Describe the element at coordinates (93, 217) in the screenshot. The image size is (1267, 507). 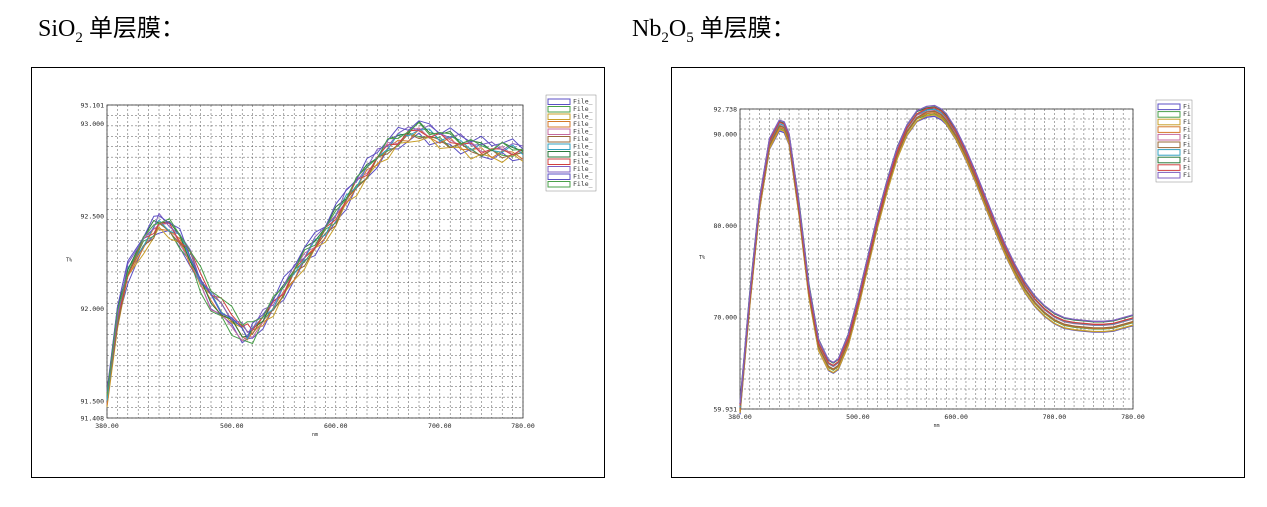
I see `y-tick-label: 92.500` at that location.